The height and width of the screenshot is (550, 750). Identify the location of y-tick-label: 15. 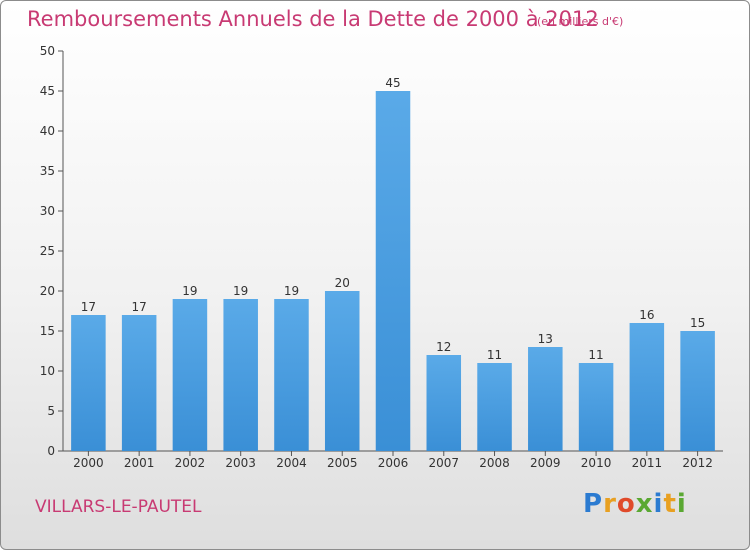
(47, 331).